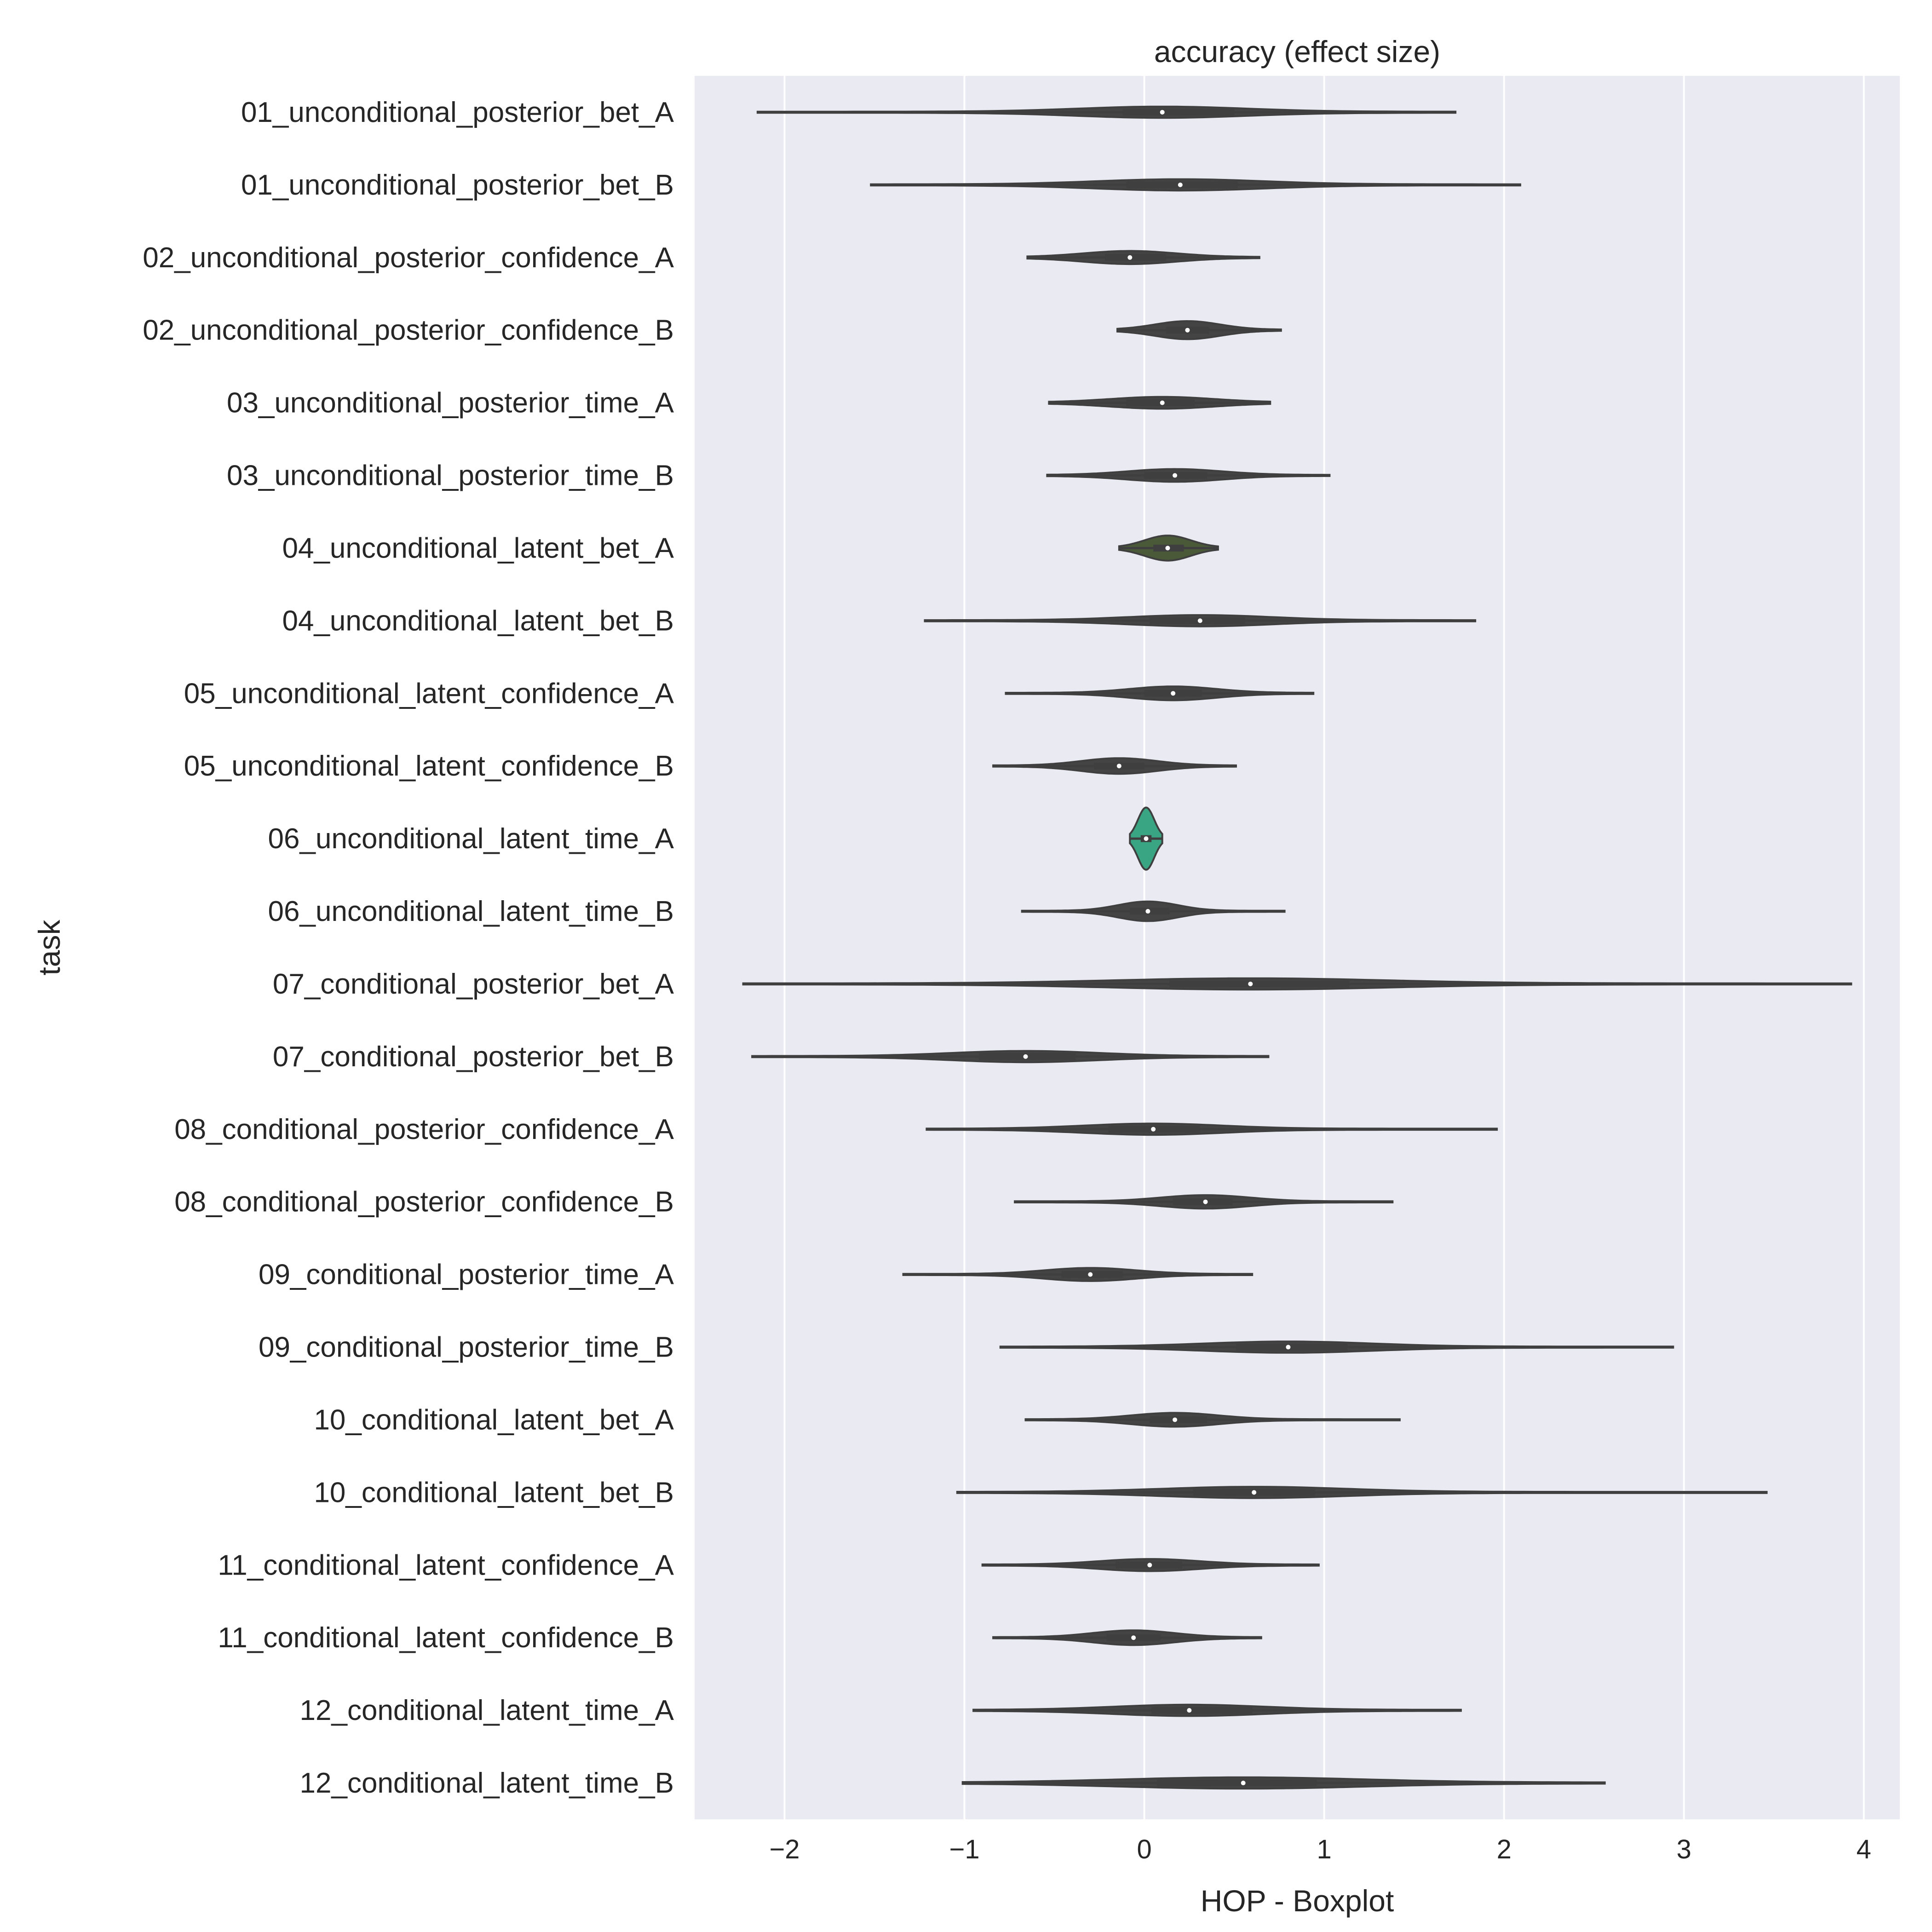 Image resolution: width=1932 pixels, height=1932 pixels. I want to click on y-tick-label: 01_unconditional_posterior_bet_A, so click(457, 112).